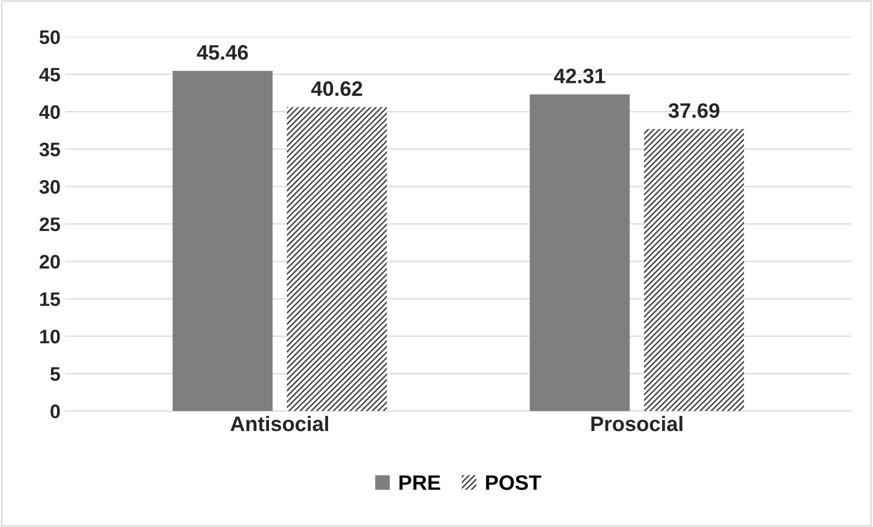 This screenshot has width=873, height=527. What do you see at coordinates (336, 88) in the screenshot?
I see `data-label: 40.62` at bounding box center [336, 88].